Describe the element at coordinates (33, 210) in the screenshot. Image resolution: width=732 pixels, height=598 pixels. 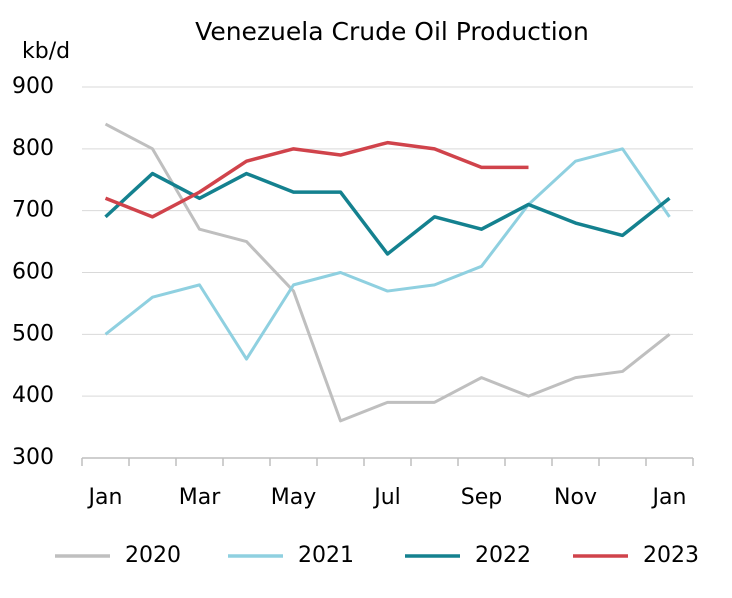
I see `y-tick-label: 700` at that location.